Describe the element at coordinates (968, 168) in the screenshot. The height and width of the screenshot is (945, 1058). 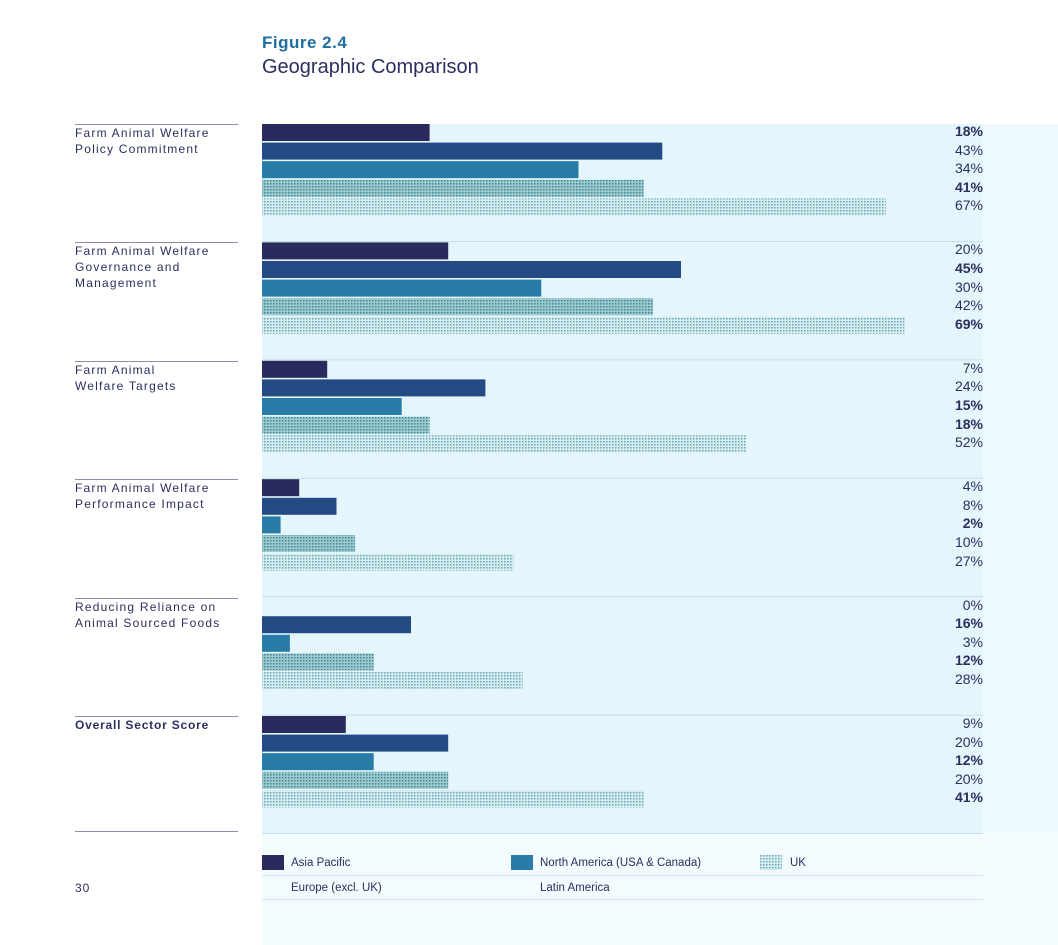
I see `value-label: 34%` at that location.